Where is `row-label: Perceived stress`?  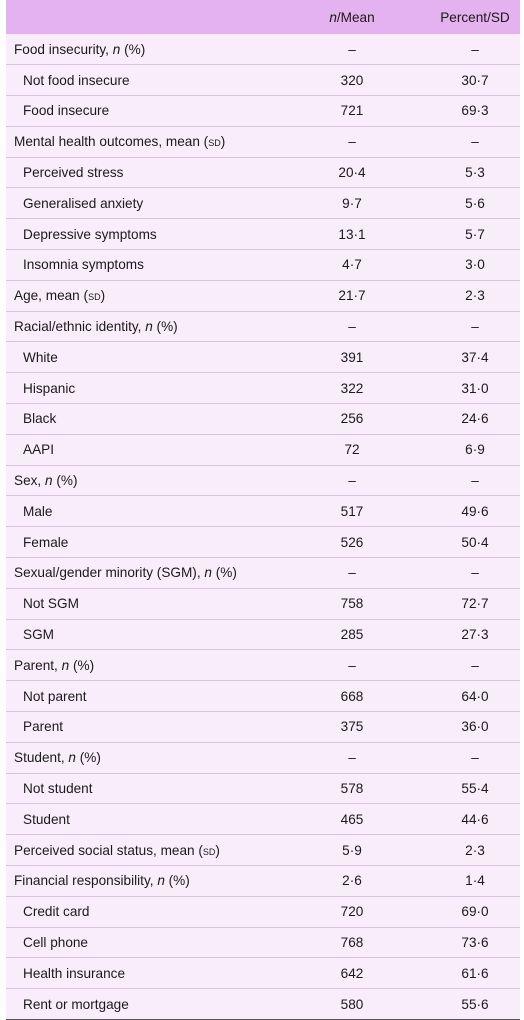
row-label: Perceived stress is located at coordinates (140, 172).